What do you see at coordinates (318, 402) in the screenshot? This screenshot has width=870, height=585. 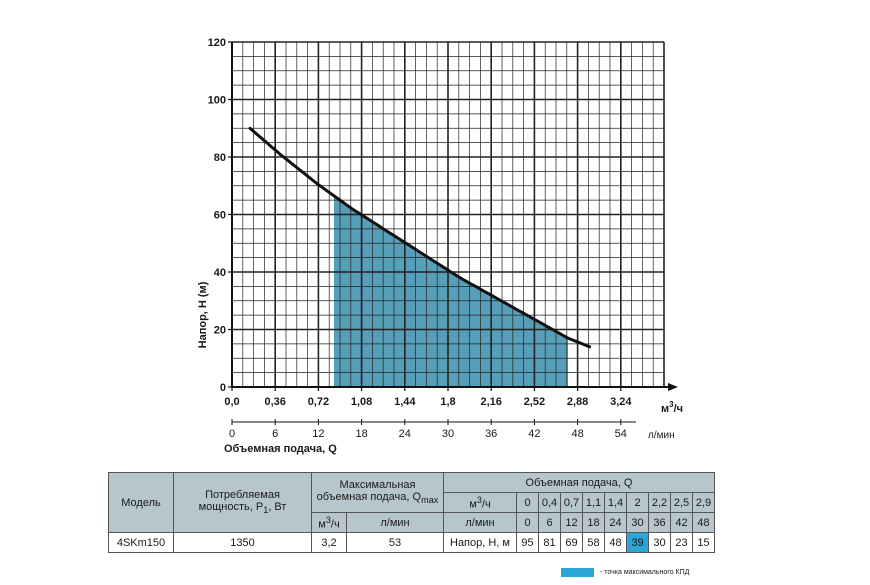 I see `x-tick-label: 0,72` at bounding box center [318, 402].